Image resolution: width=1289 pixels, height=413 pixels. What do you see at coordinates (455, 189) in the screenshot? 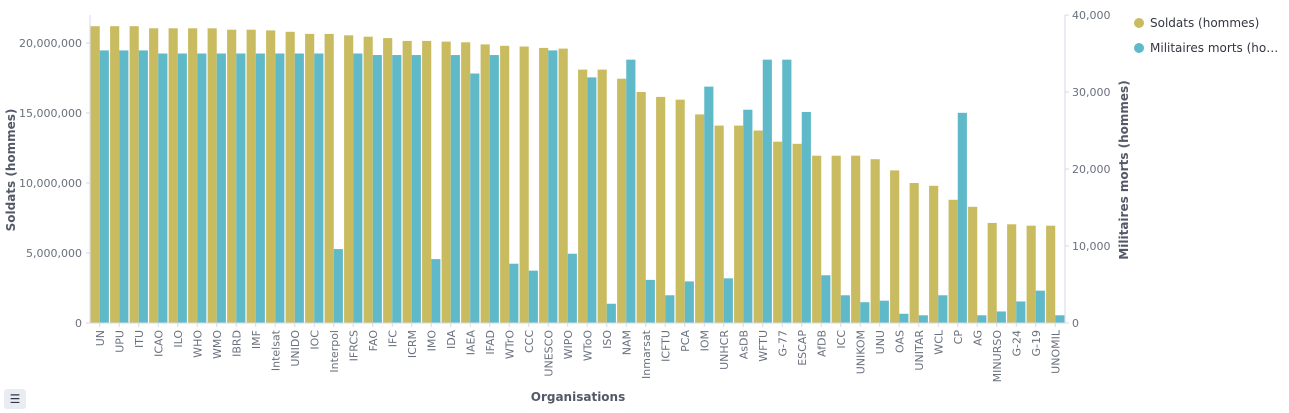
I see `bar-militaires-morts-ida` at bounding box center [455, 189].